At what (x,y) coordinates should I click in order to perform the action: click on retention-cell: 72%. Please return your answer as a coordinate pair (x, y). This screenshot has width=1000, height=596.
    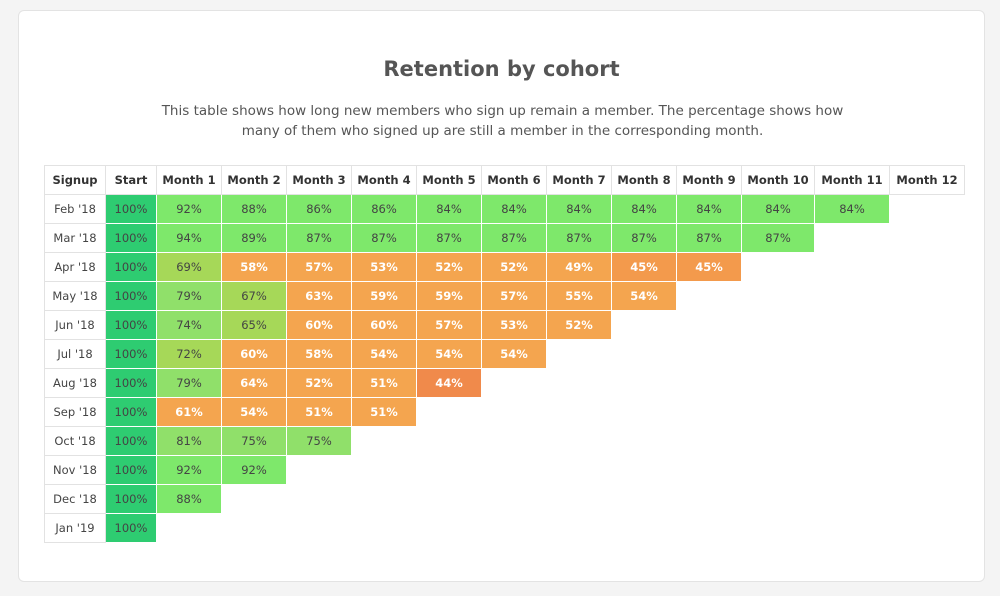
    Looking at the image, I should click on (189, 354).